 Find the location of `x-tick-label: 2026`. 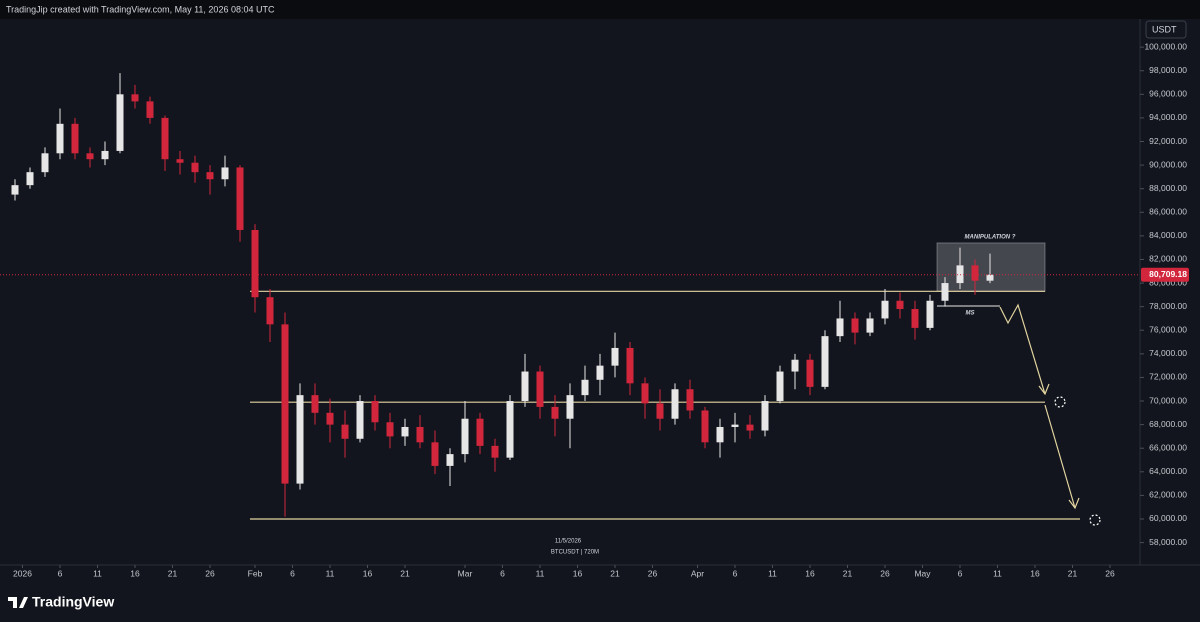

x-tick-label: 2026 is located at coordinates (22, 573).